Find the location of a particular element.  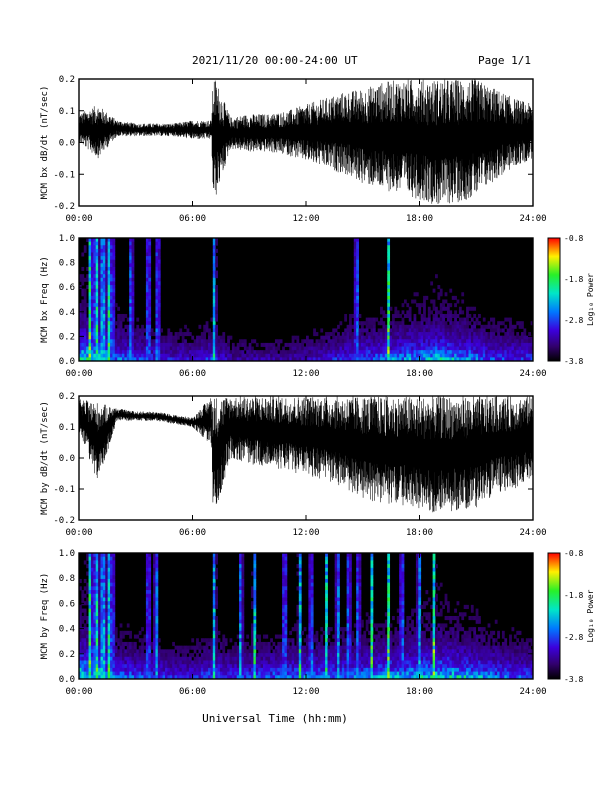

x-tick-label: 24:00 is located at coordinates (532, 219).